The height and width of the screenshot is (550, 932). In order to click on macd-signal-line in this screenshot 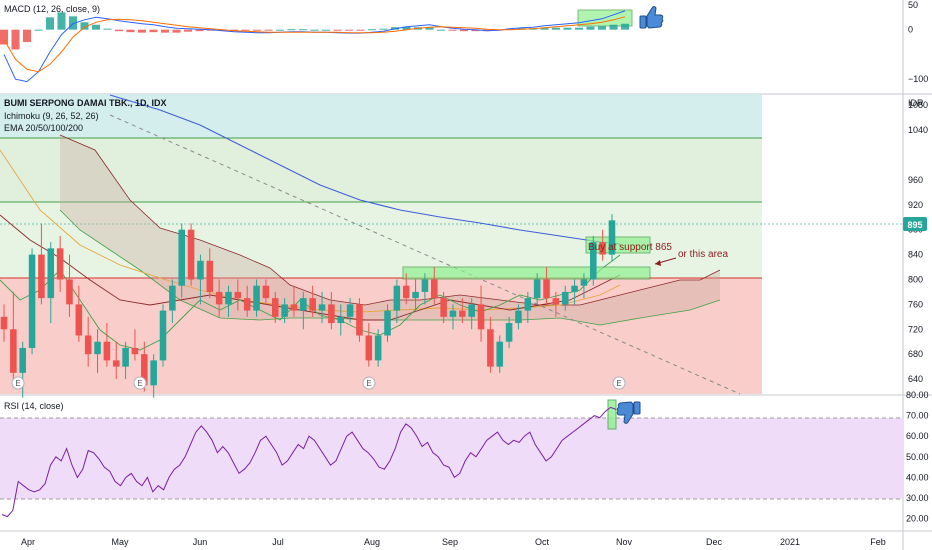, I will do `click(314, 44)`.